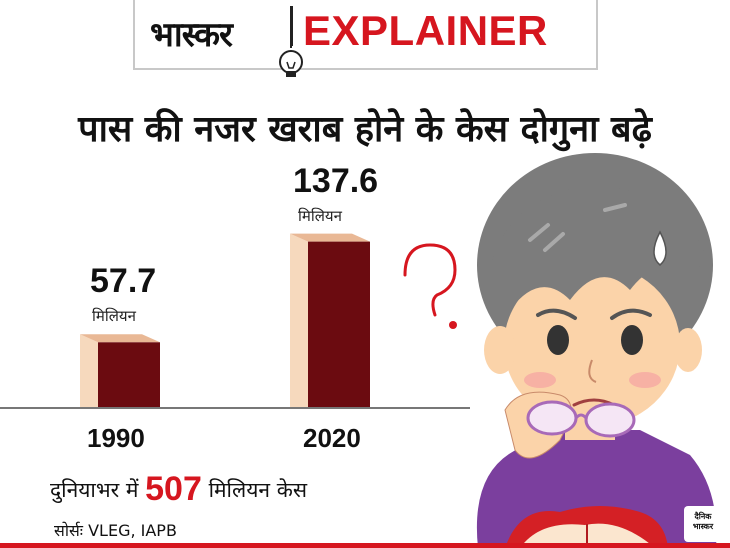  Describe the element at coordinates (123, 281) in the screenshot. I see `data-label-1990: 57.7` at that location.